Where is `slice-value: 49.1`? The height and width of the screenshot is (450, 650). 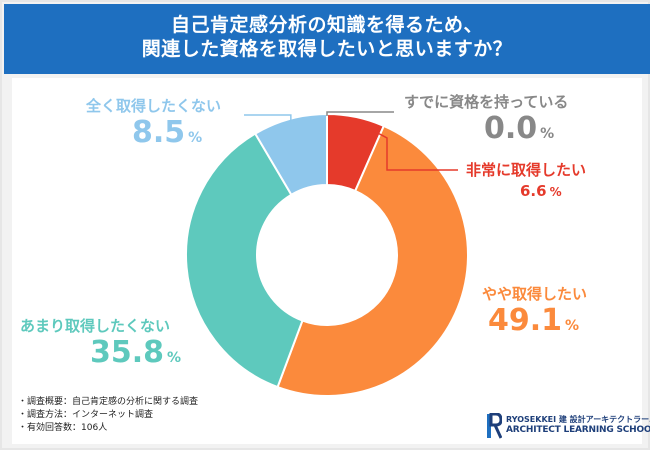
slice-value: 49.1 is located at coordinates (525, 320).